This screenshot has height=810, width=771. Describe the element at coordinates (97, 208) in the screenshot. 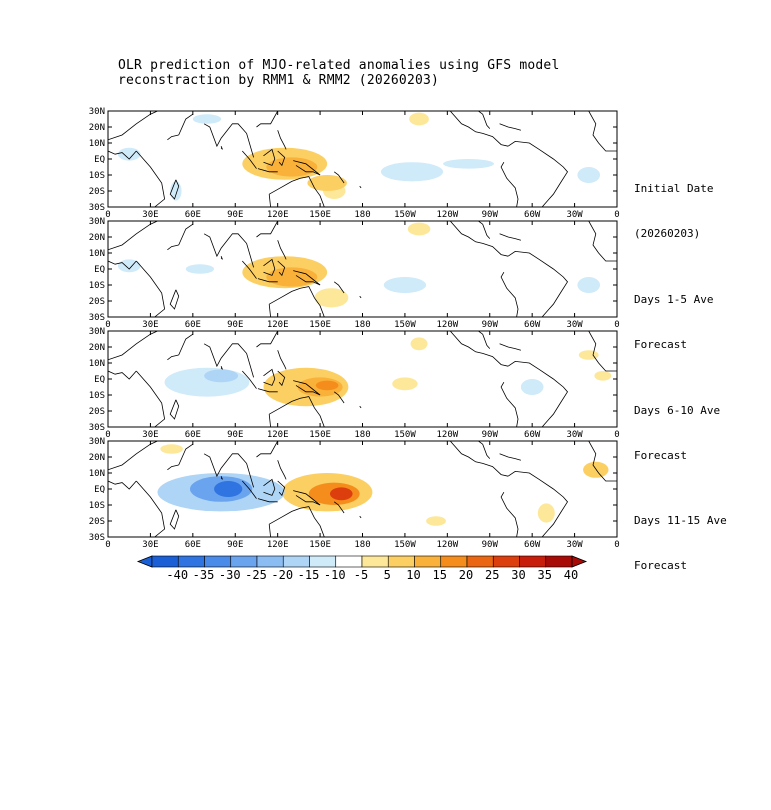

I see `lat-tick-label: 30S` at that location.